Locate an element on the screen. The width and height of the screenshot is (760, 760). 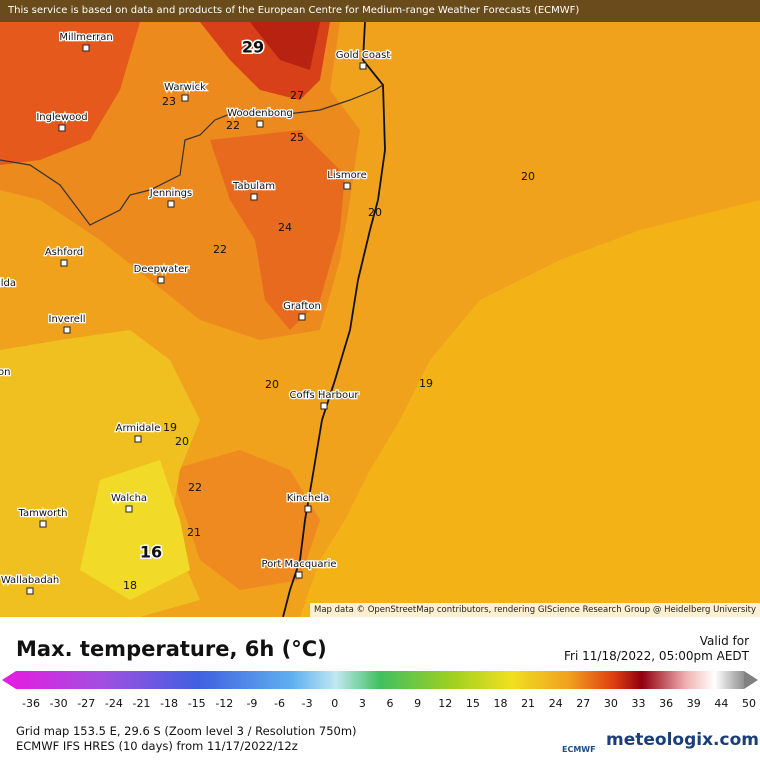
contour-label: 23 is located at coordinates (169, 101).